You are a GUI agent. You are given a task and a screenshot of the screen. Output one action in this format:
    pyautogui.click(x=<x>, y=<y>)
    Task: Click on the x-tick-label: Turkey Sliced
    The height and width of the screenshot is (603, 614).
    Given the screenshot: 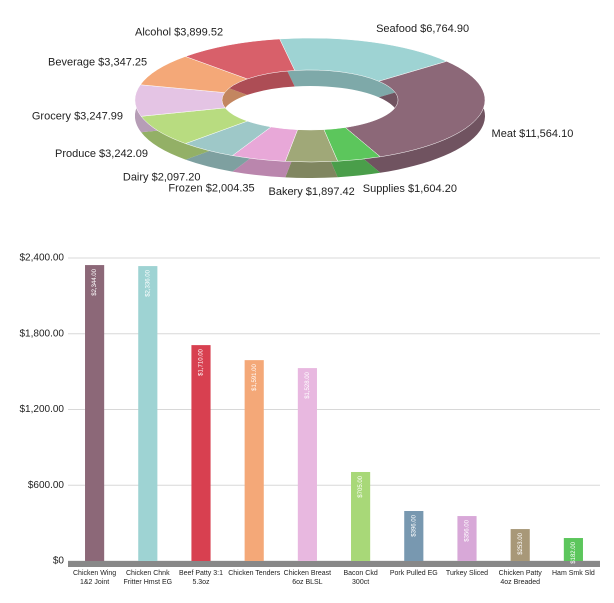 What is the action you would take?
    pyautogui.click(x=467, y=573)
    